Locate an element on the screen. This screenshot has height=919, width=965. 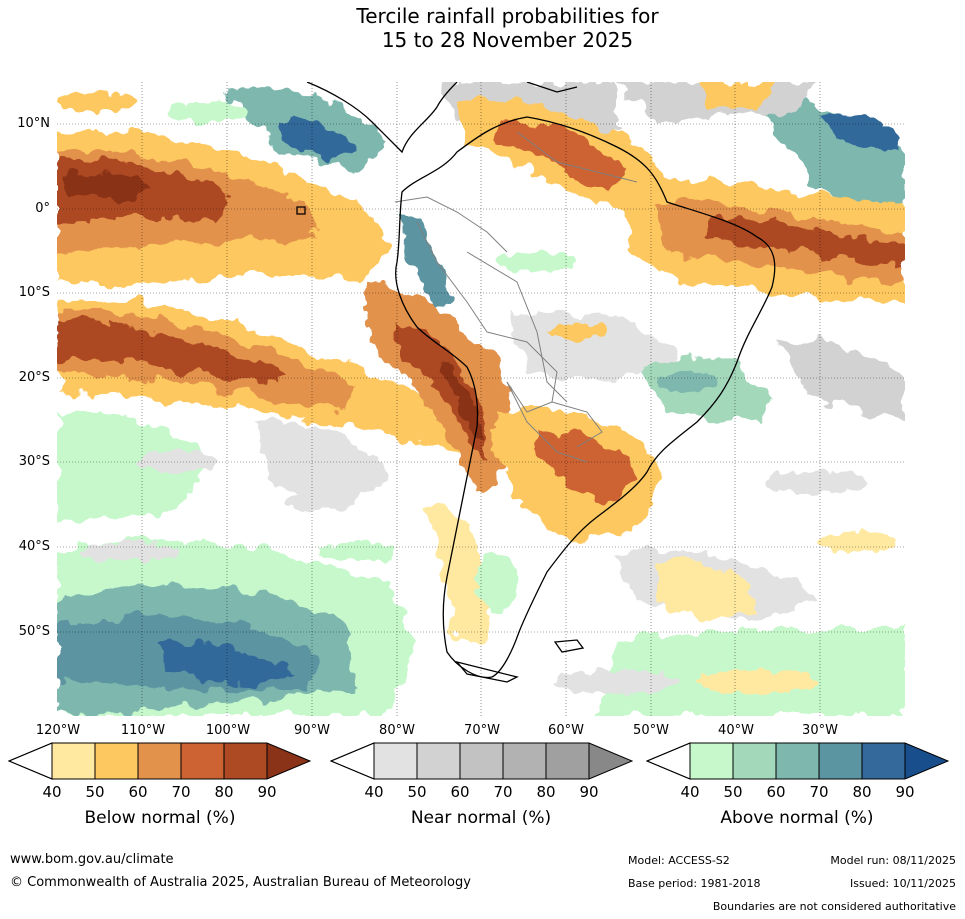
below-tick-70: 70 is located at coordinates (181, 792).